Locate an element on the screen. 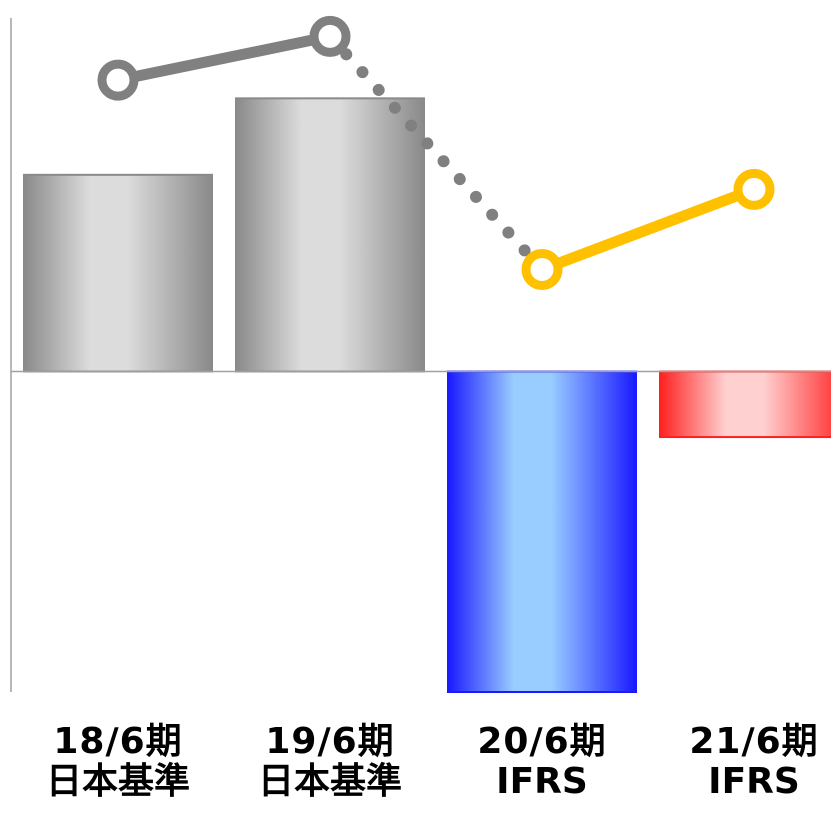 Image resolution: width=831 pixels, height=821 pixels. category-label-line-0: 21/6期 is located at coordinates (754, 741).